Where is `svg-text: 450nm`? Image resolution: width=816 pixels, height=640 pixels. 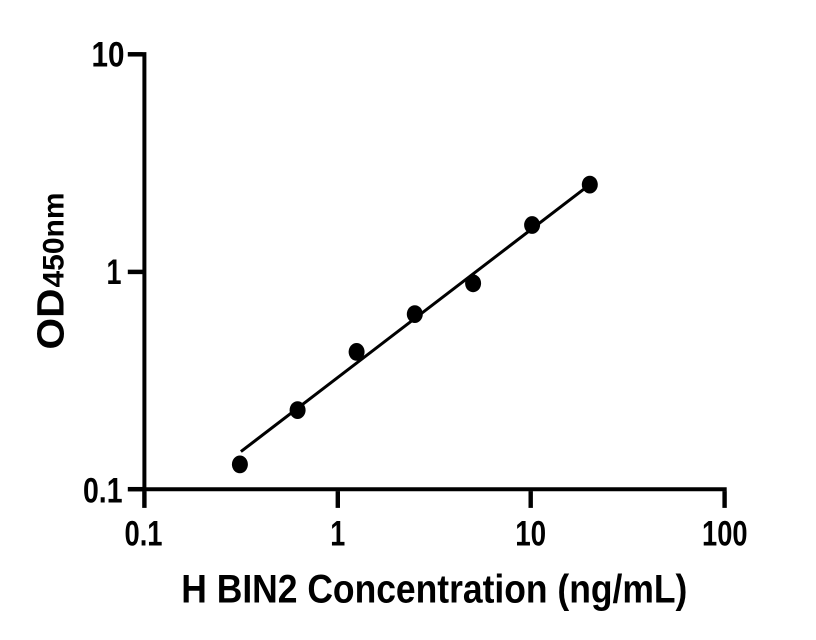 svg-text: 450nm is located at coordinates (54, 240).